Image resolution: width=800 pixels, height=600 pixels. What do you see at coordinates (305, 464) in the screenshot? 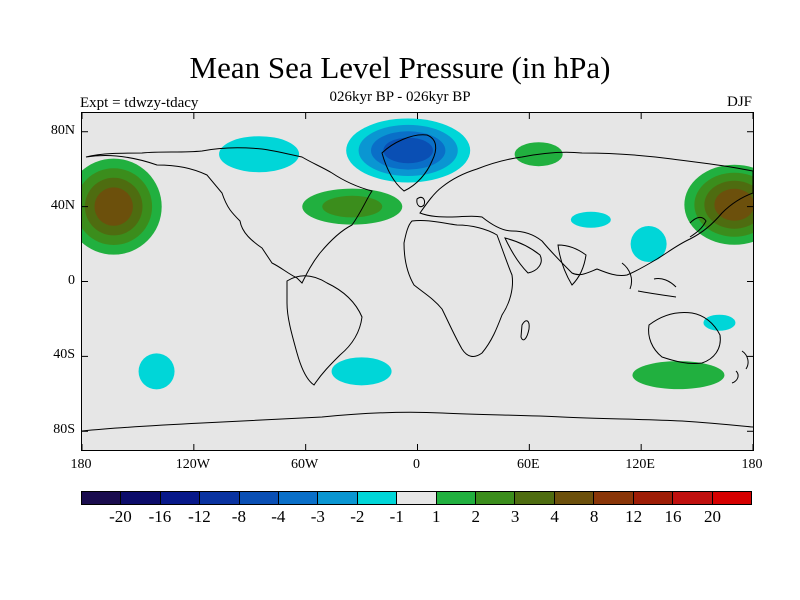
I see `lon-tick-label: 60W` at bounding box center [305, 464].